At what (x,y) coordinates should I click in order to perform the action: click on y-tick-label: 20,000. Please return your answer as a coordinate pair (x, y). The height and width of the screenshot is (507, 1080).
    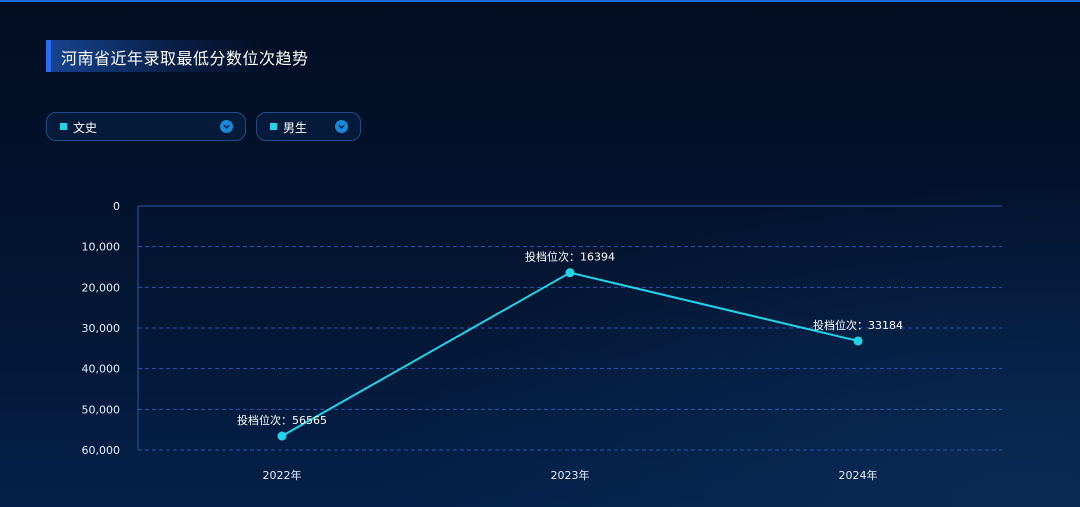
    Looking at the image, I should click on (101, 287).